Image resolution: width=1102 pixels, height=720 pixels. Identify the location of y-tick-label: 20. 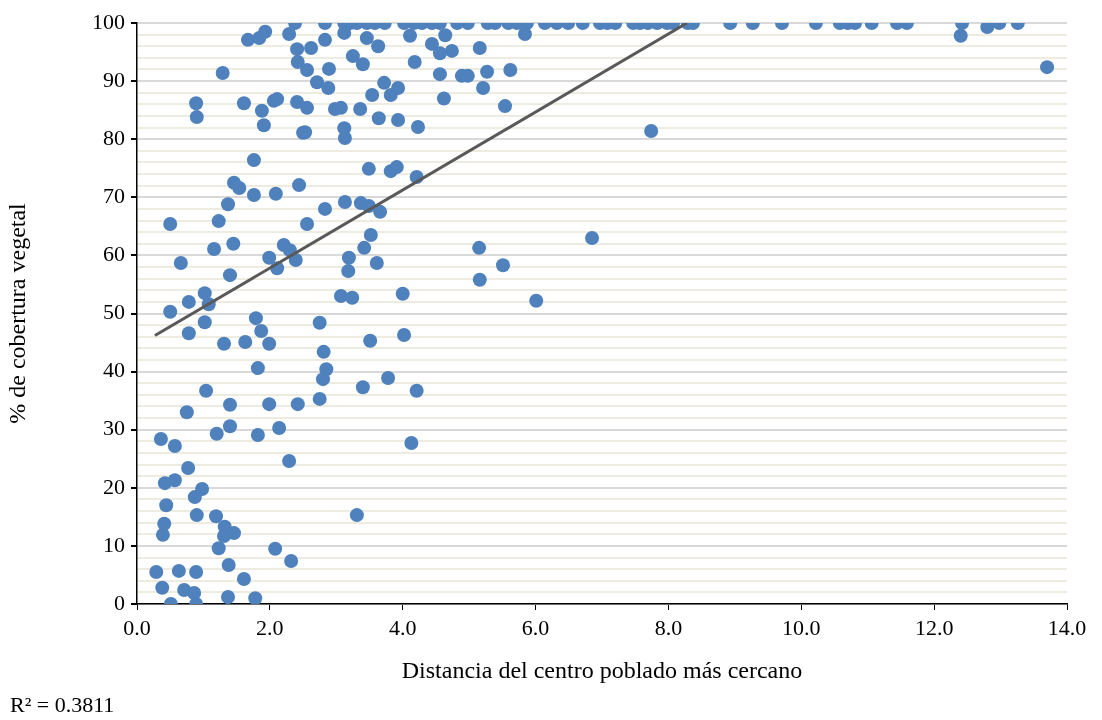
(114, 486).